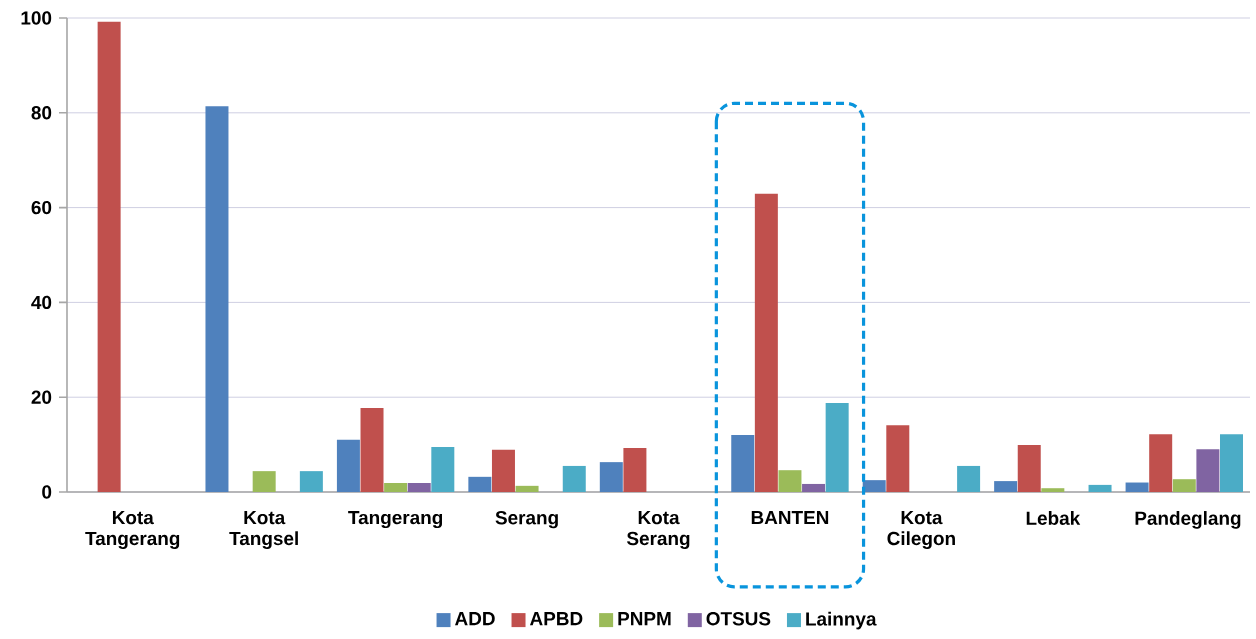 Image resolution: width=1256 pixels, height=639 pixels. I want to click on y-tick-label: 100, so click(36, 18).